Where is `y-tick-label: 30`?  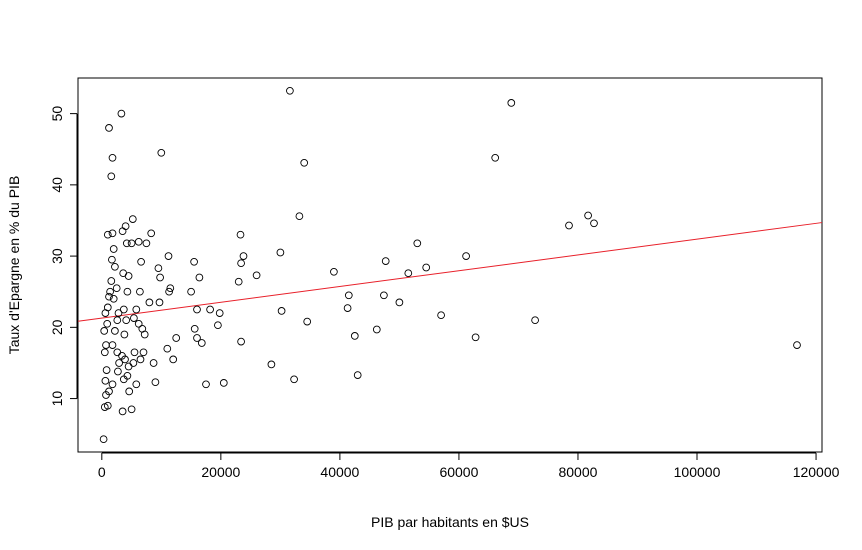 y-tick-label: 30 is located at coordinates (57, 256).